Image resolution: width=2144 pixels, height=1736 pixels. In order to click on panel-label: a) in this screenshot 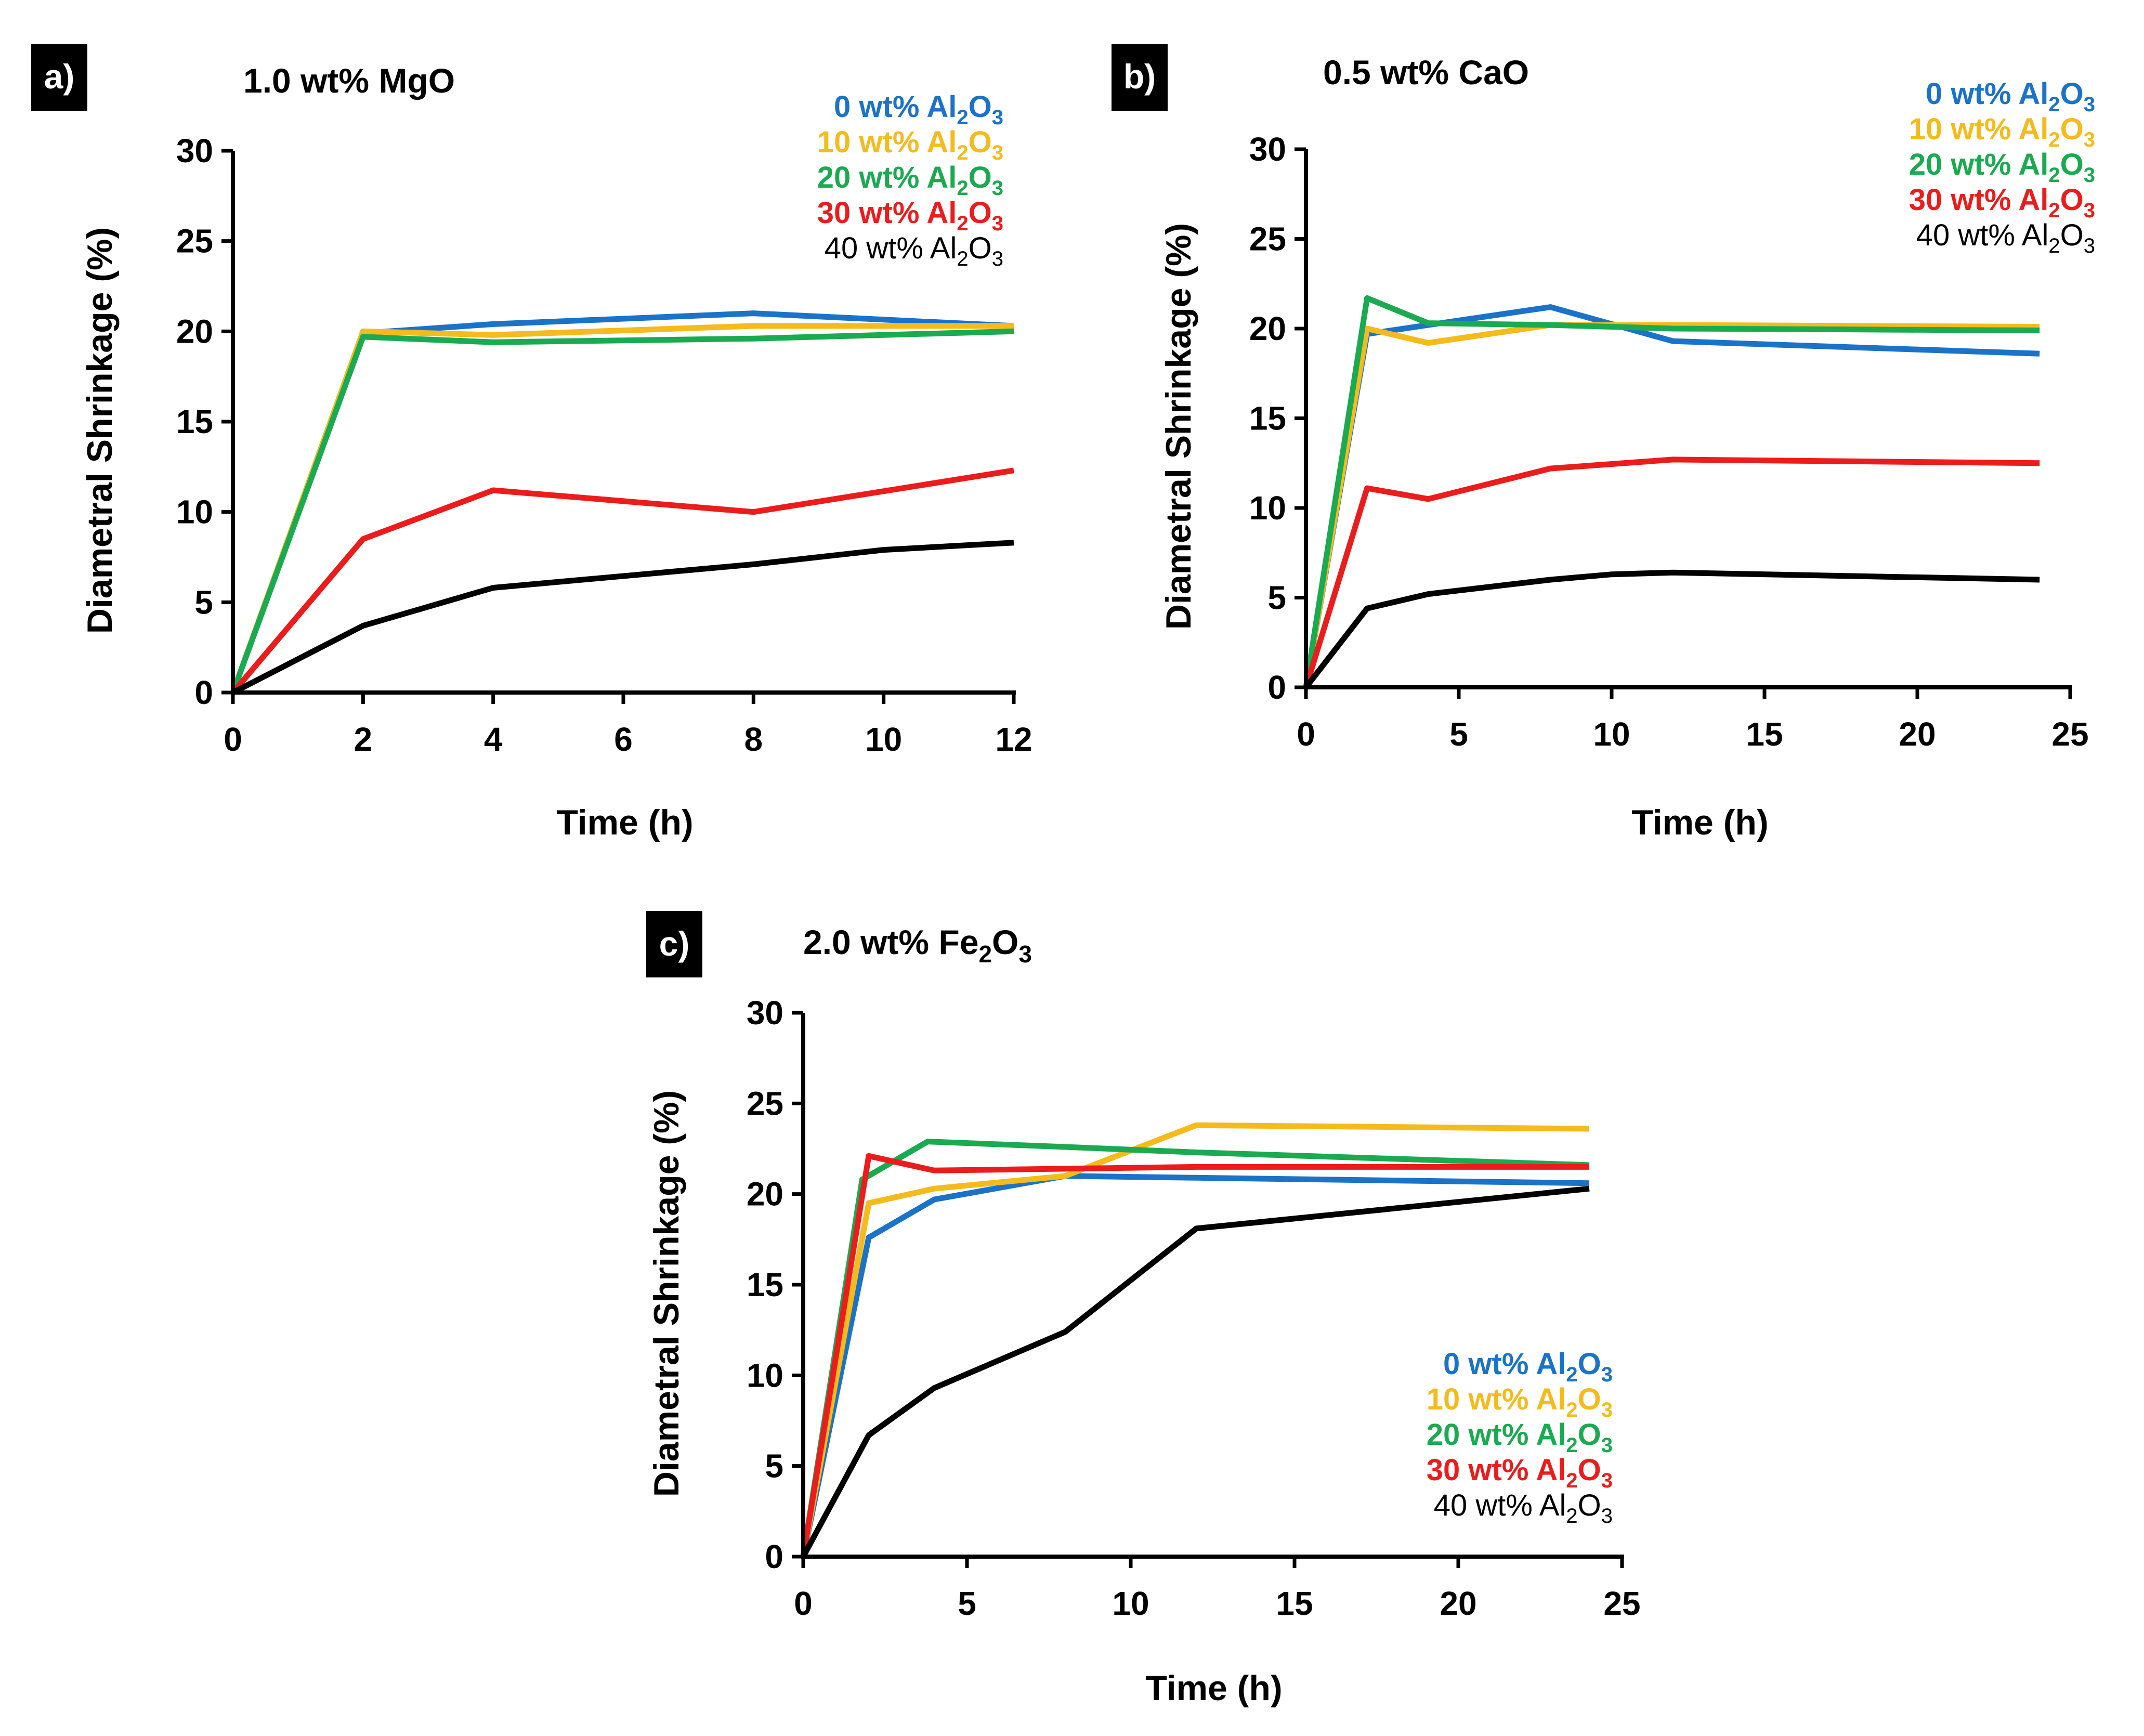, I will do `click(60, 76)`.